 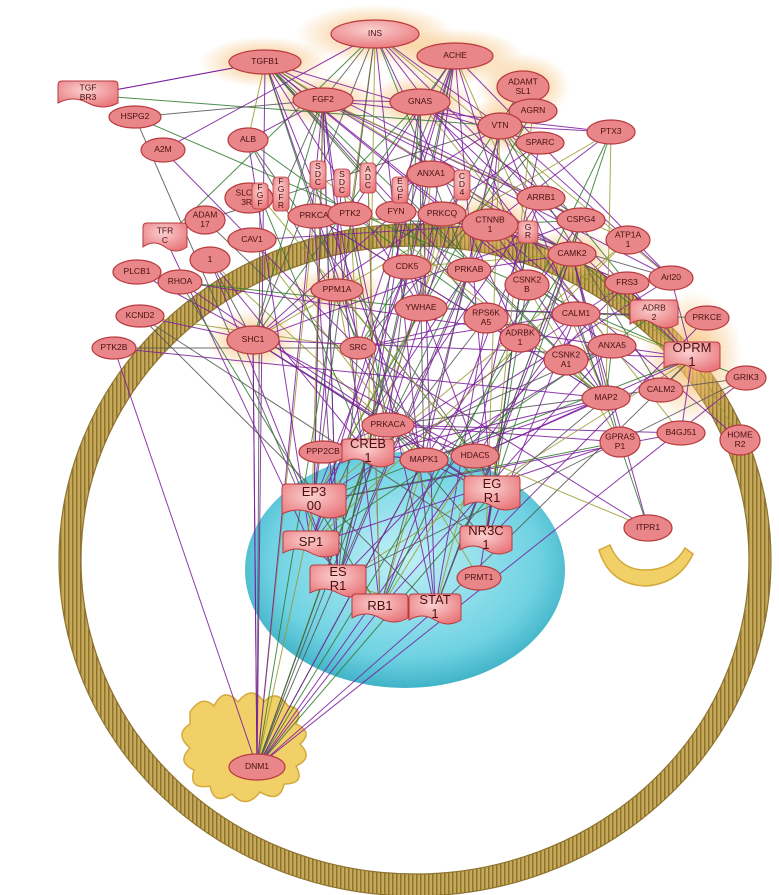 I want to click on node-calm2: CALM2, so click(x=661, y=390).